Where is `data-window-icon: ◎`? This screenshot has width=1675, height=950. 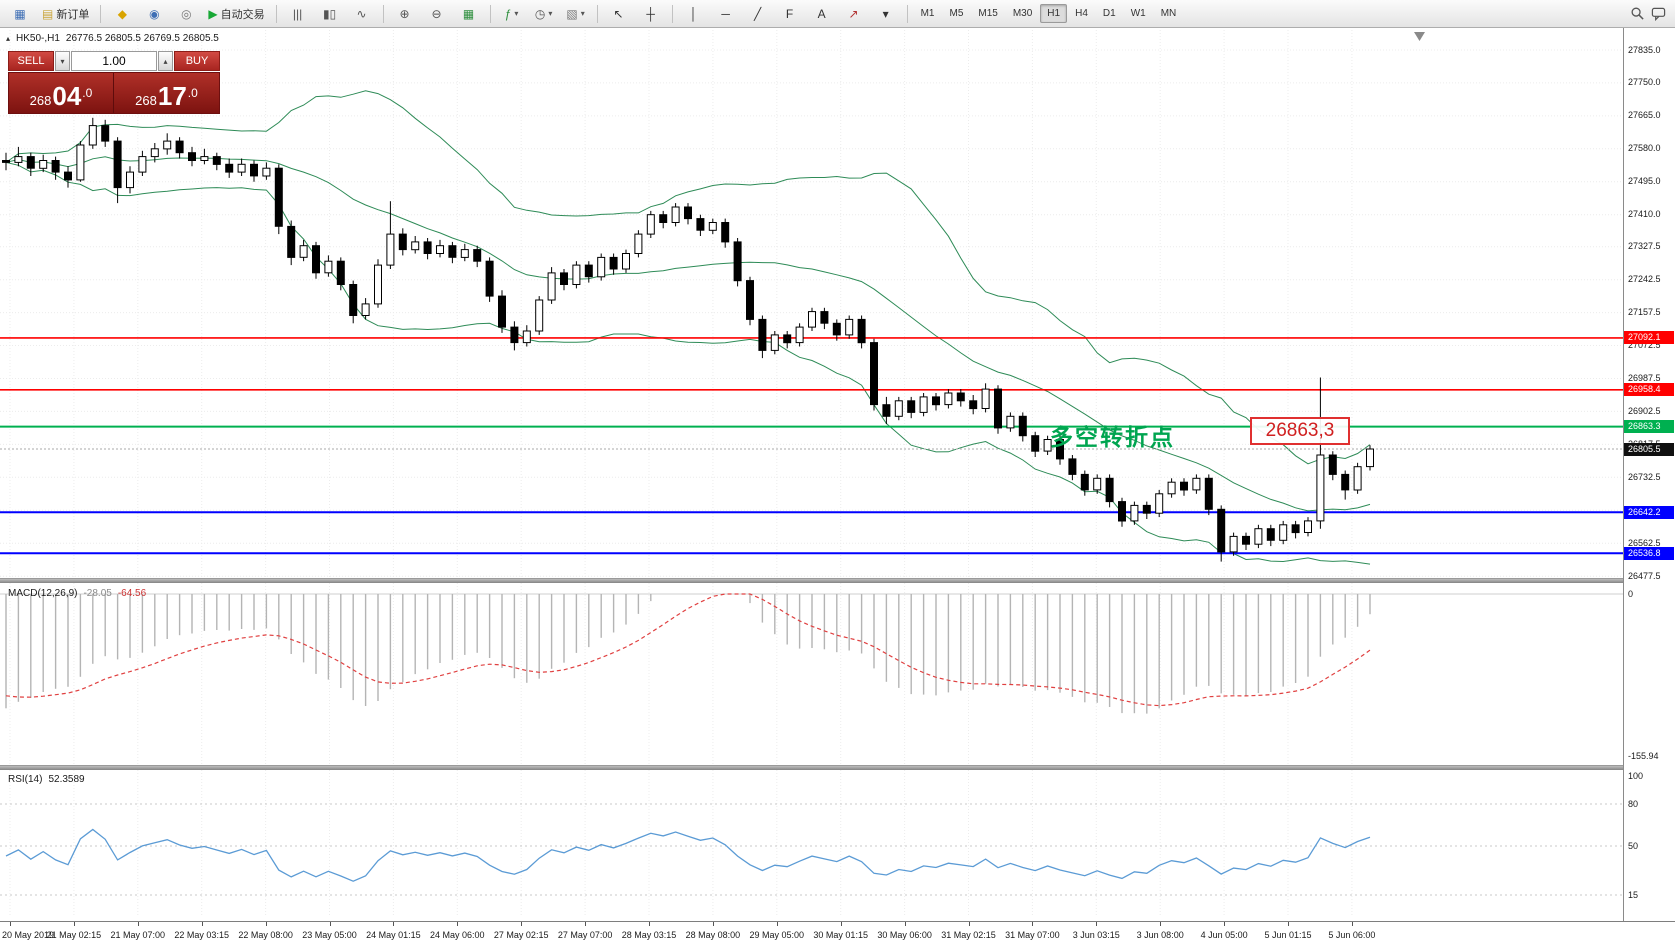 data-window-icon: ◎ is located at coordinates (186, 14).